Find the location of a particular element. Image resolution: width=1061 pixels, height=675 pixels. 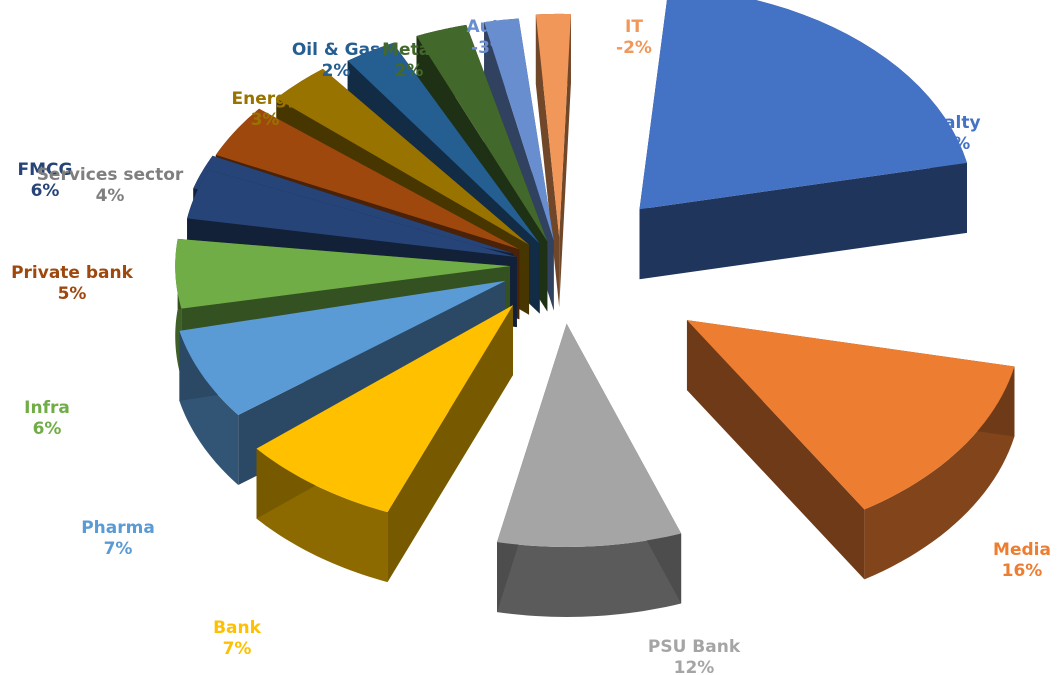

data-label-fmcg: FMCG 6% is located at coordinates (45, 180).